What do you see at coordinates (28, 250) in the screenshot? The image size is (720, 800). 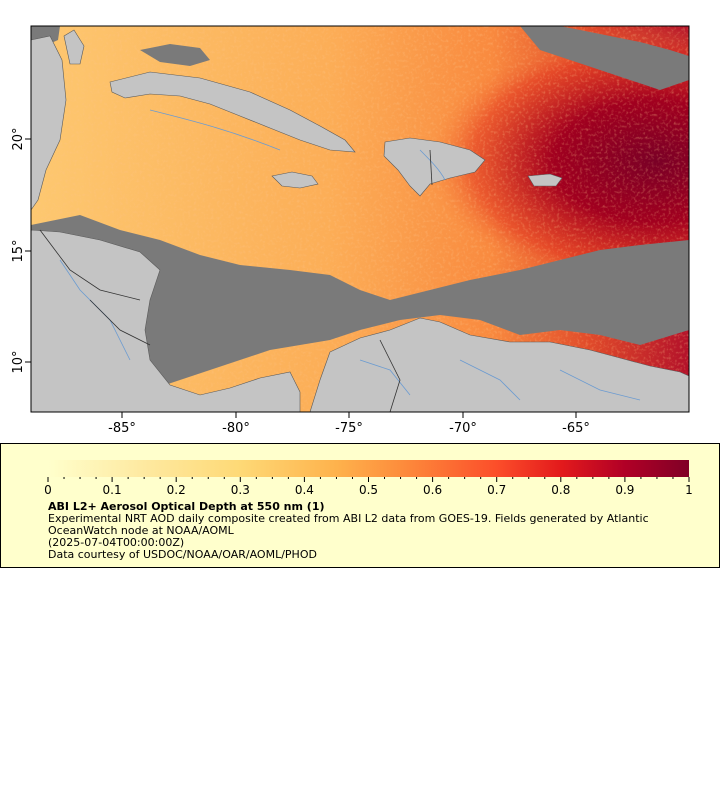 I see `lat-ticks` at bounding box center [28, 250].